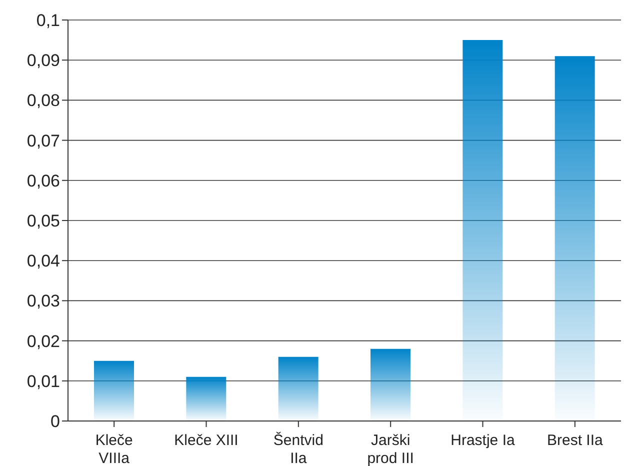 The height and width of the screenshot is (466, 631). Describe the element at coordinates (48, 20) in the screenshot. I see `y-tick-label: 0,1` at that location.